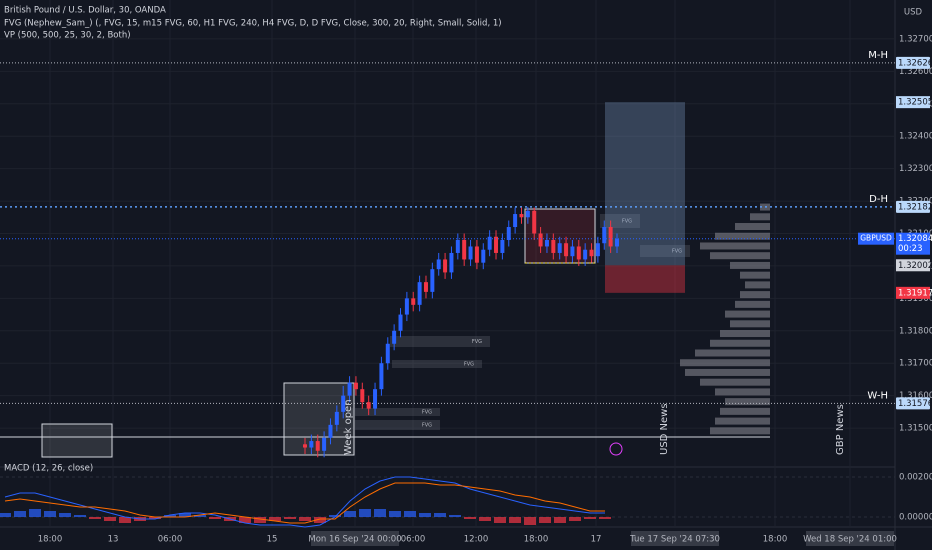 The image size is (932, 550). Describe the element at coordinates (272, 540) in the screenshot. I see `x-tick-label: 15` at that location.